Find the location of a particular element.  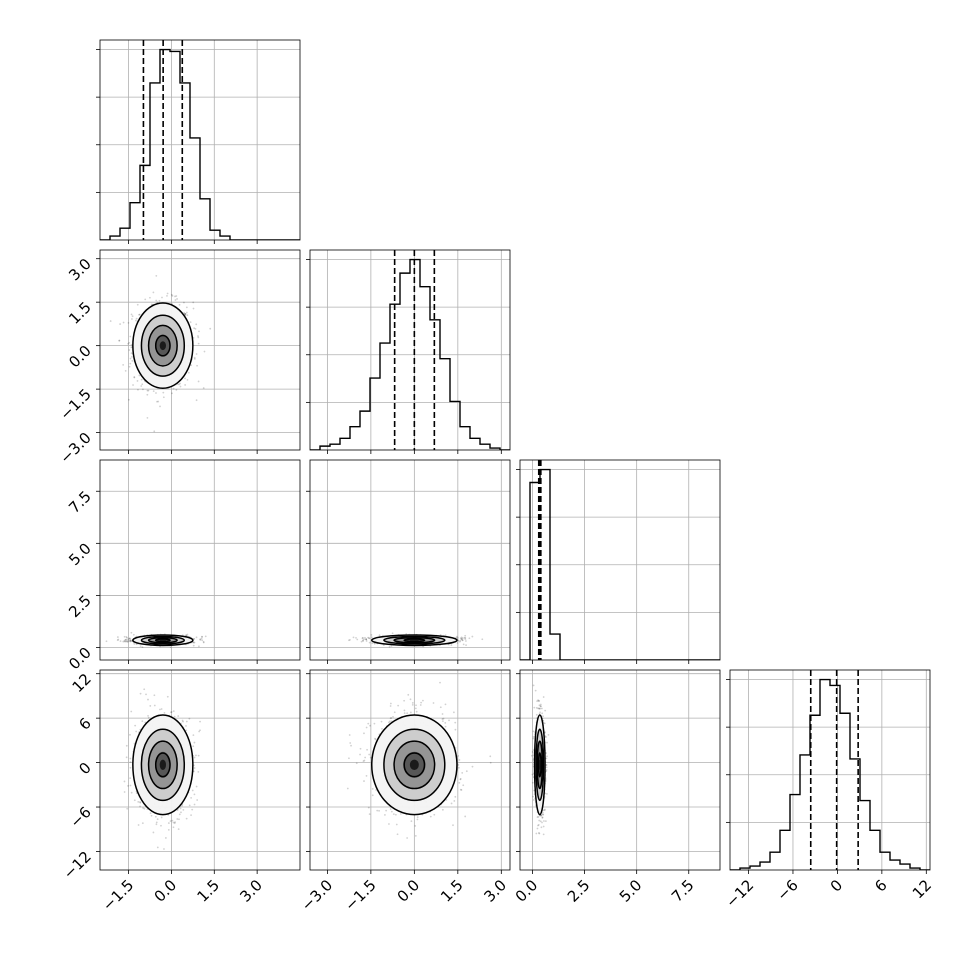

y-tick-label: 5.0 is located at coordinates (80, 554).